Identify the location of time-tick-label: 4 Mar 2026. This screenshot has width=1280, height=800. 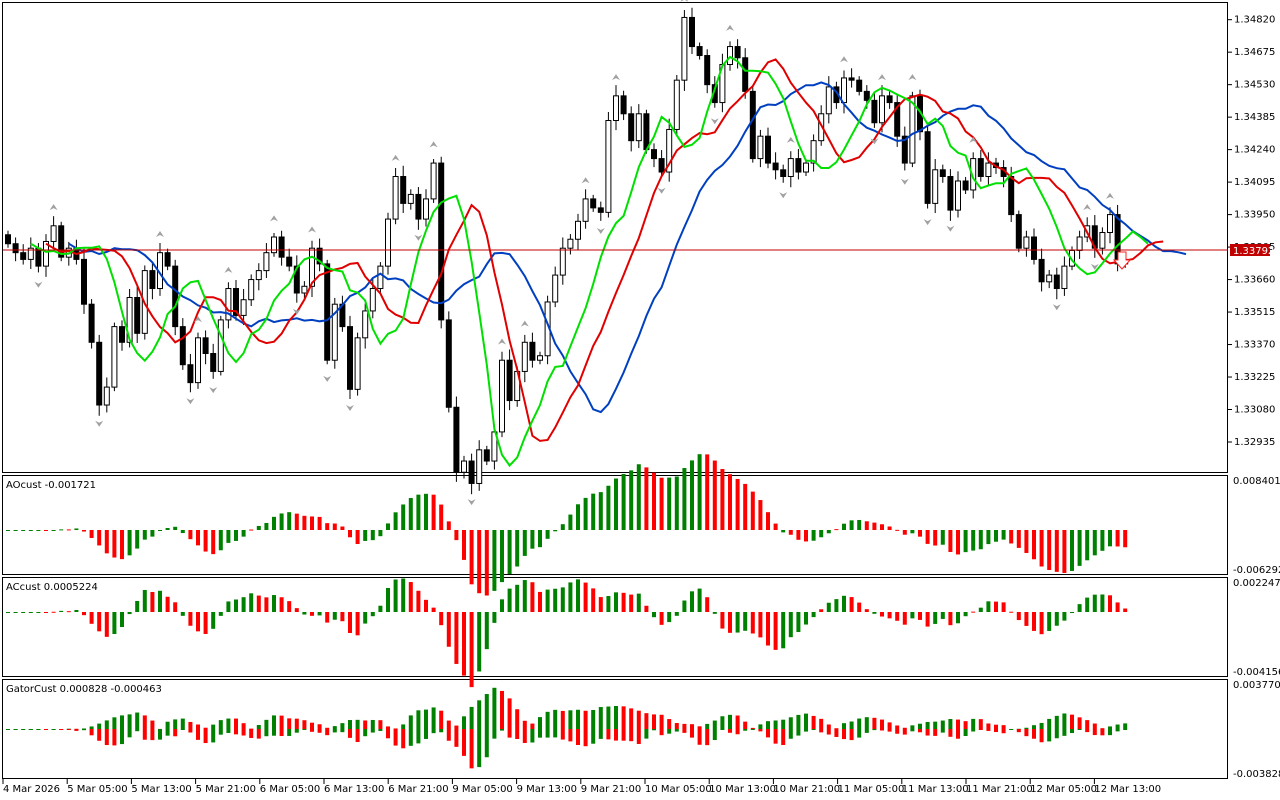
(31, 789).